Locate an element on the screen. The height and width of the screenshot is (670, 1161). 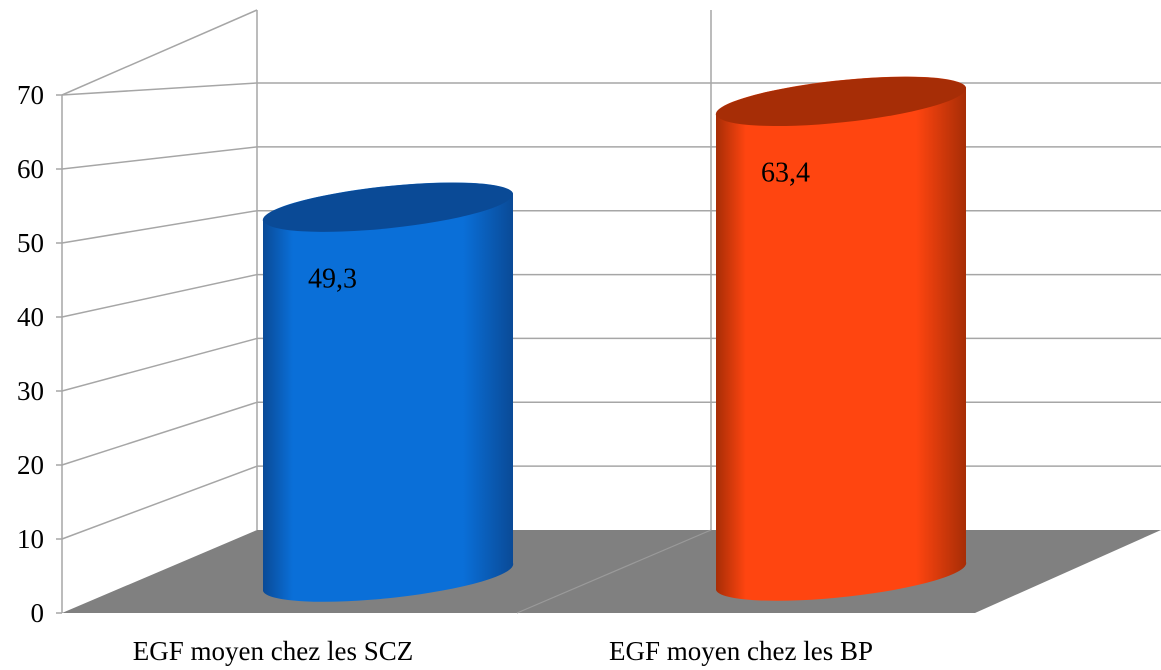
chart-floor is located at coordinates (611, 571).